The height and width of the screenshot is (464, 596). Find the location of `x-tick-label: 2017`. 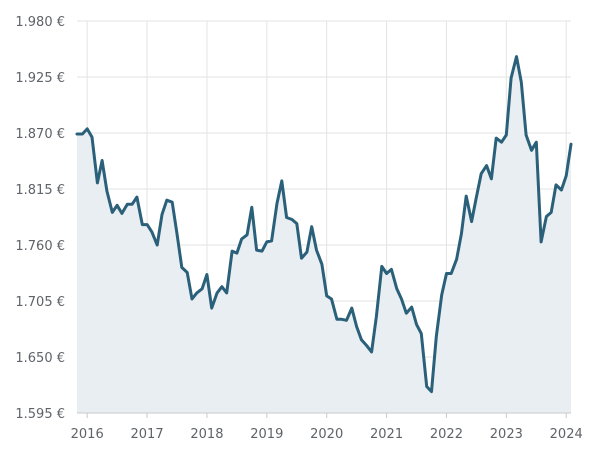

x-tick-label: 2017 is located at coordinates (147, 434).